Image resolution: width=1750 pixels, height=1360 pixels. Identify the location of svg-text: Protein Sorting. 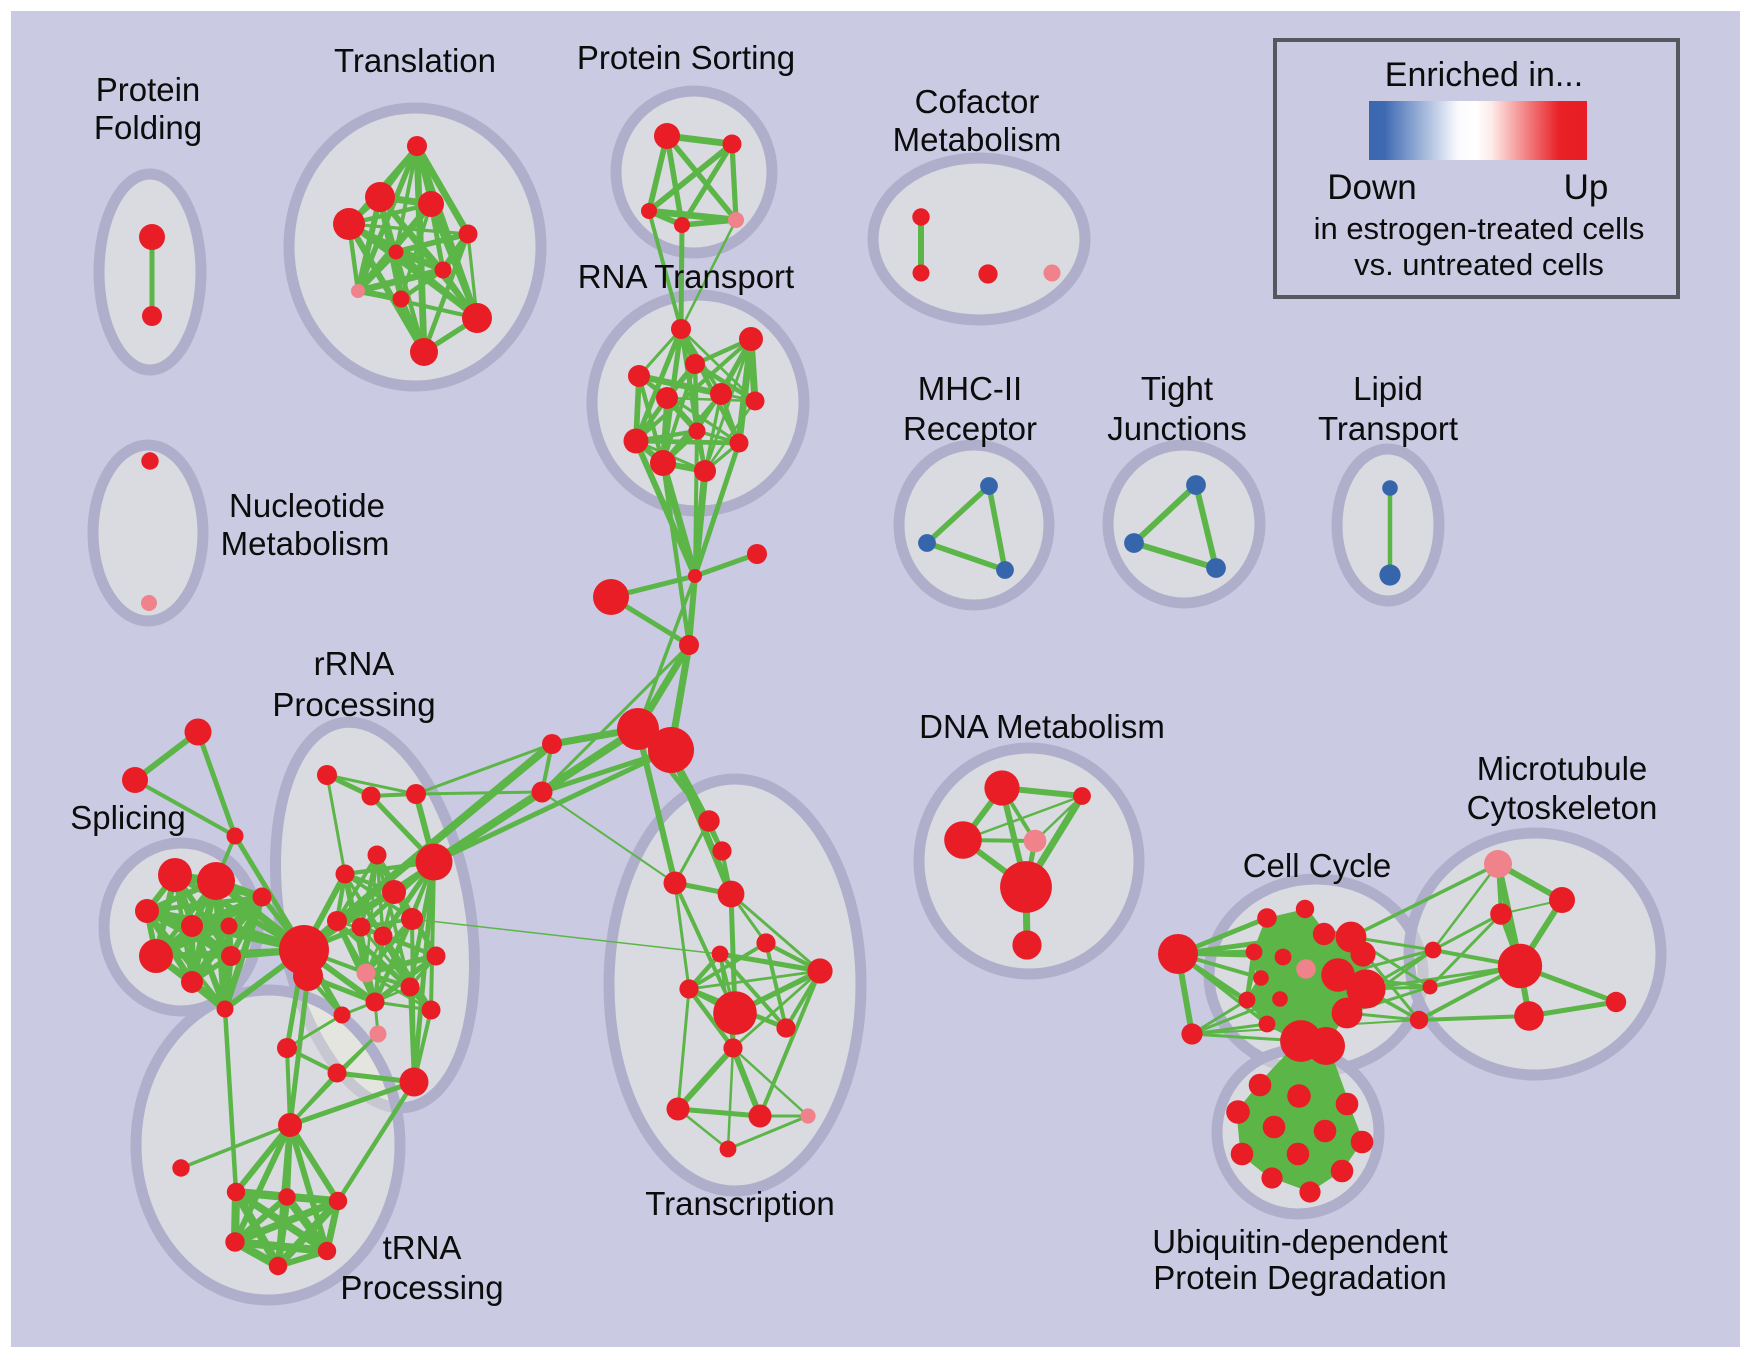
(686, 57).